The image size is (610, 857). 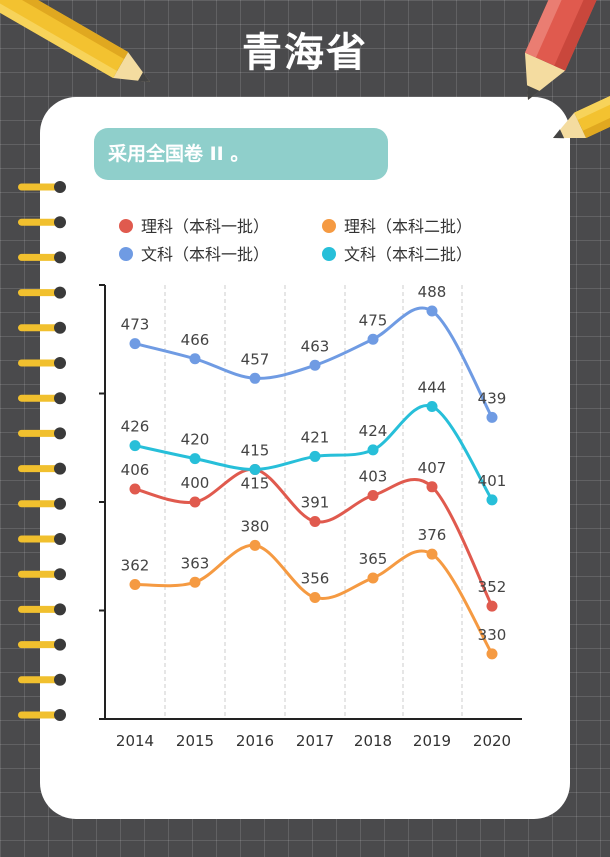 I want to click on x-tick-label: 2014, so click(x=135, y=741).